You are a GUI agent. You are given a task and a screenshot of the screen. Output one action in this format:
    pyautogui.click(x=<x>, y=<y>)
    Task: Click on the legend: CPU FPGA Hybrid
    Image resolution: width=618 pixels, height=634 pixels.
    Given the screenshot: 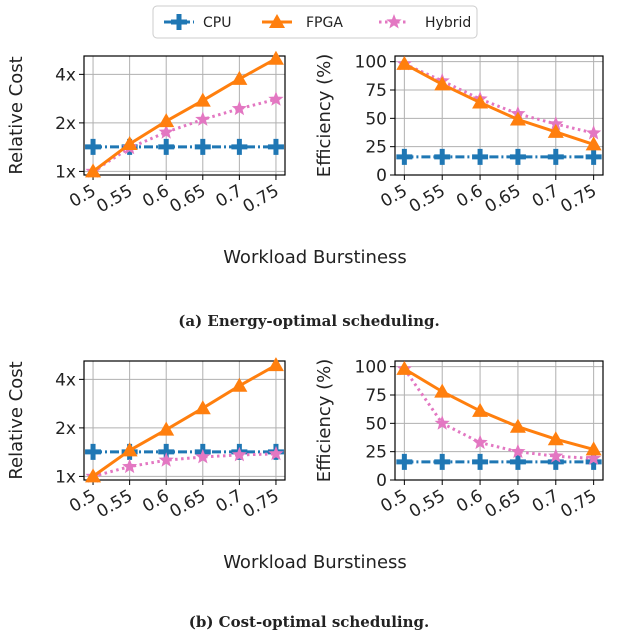 What is the action you would take?
    pyautogui.click(x=315, y=22)
    